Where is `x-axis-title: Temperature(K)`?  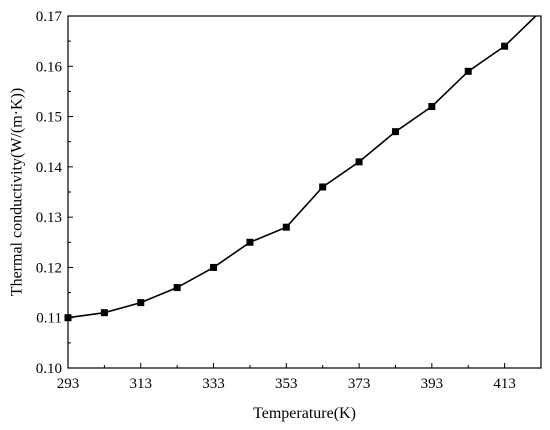 x-axis-title: Temperature(K) is located at coordinates (304, 413).